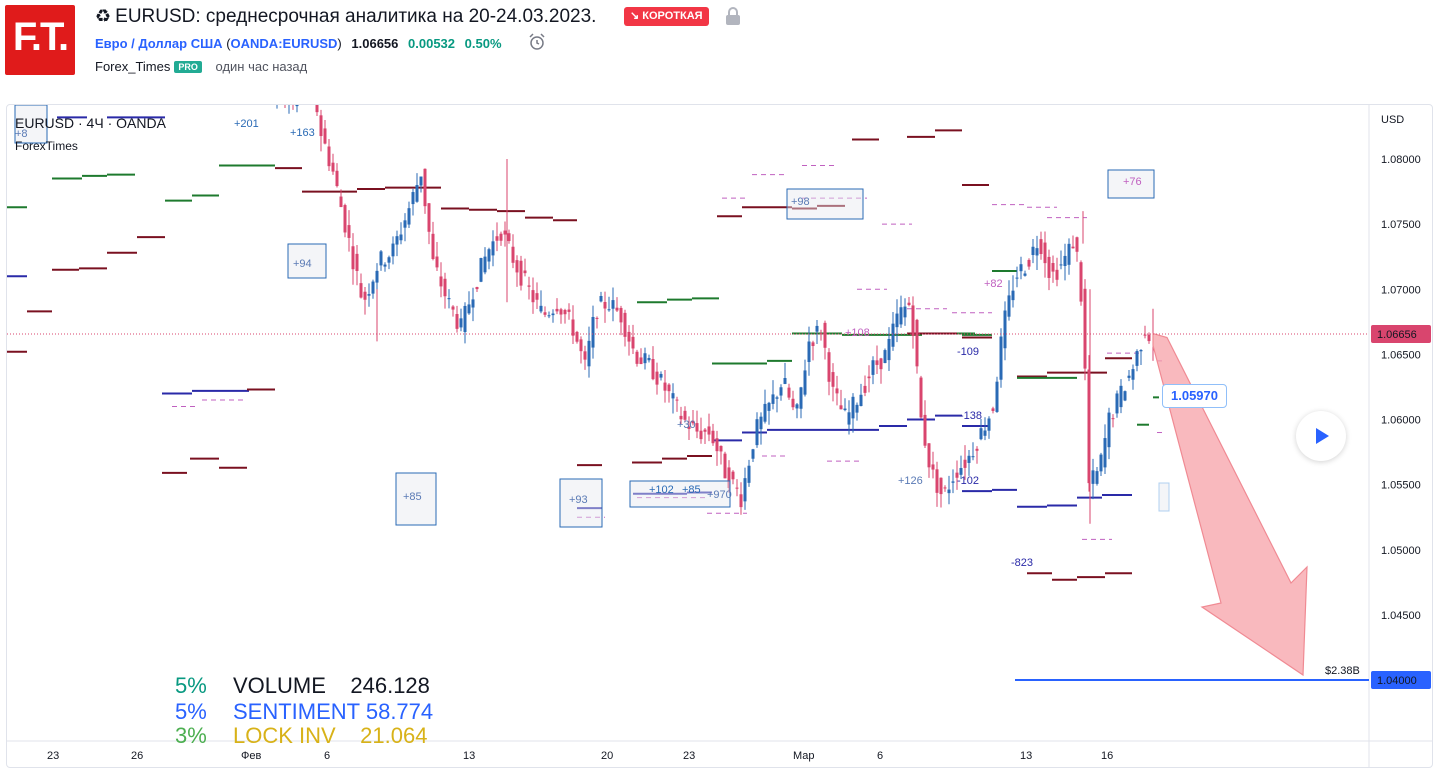  What do you see at coordinates (412, 497) in the screenshot?
I see `chart-annotation: +85` at bounding box center [412, 497].